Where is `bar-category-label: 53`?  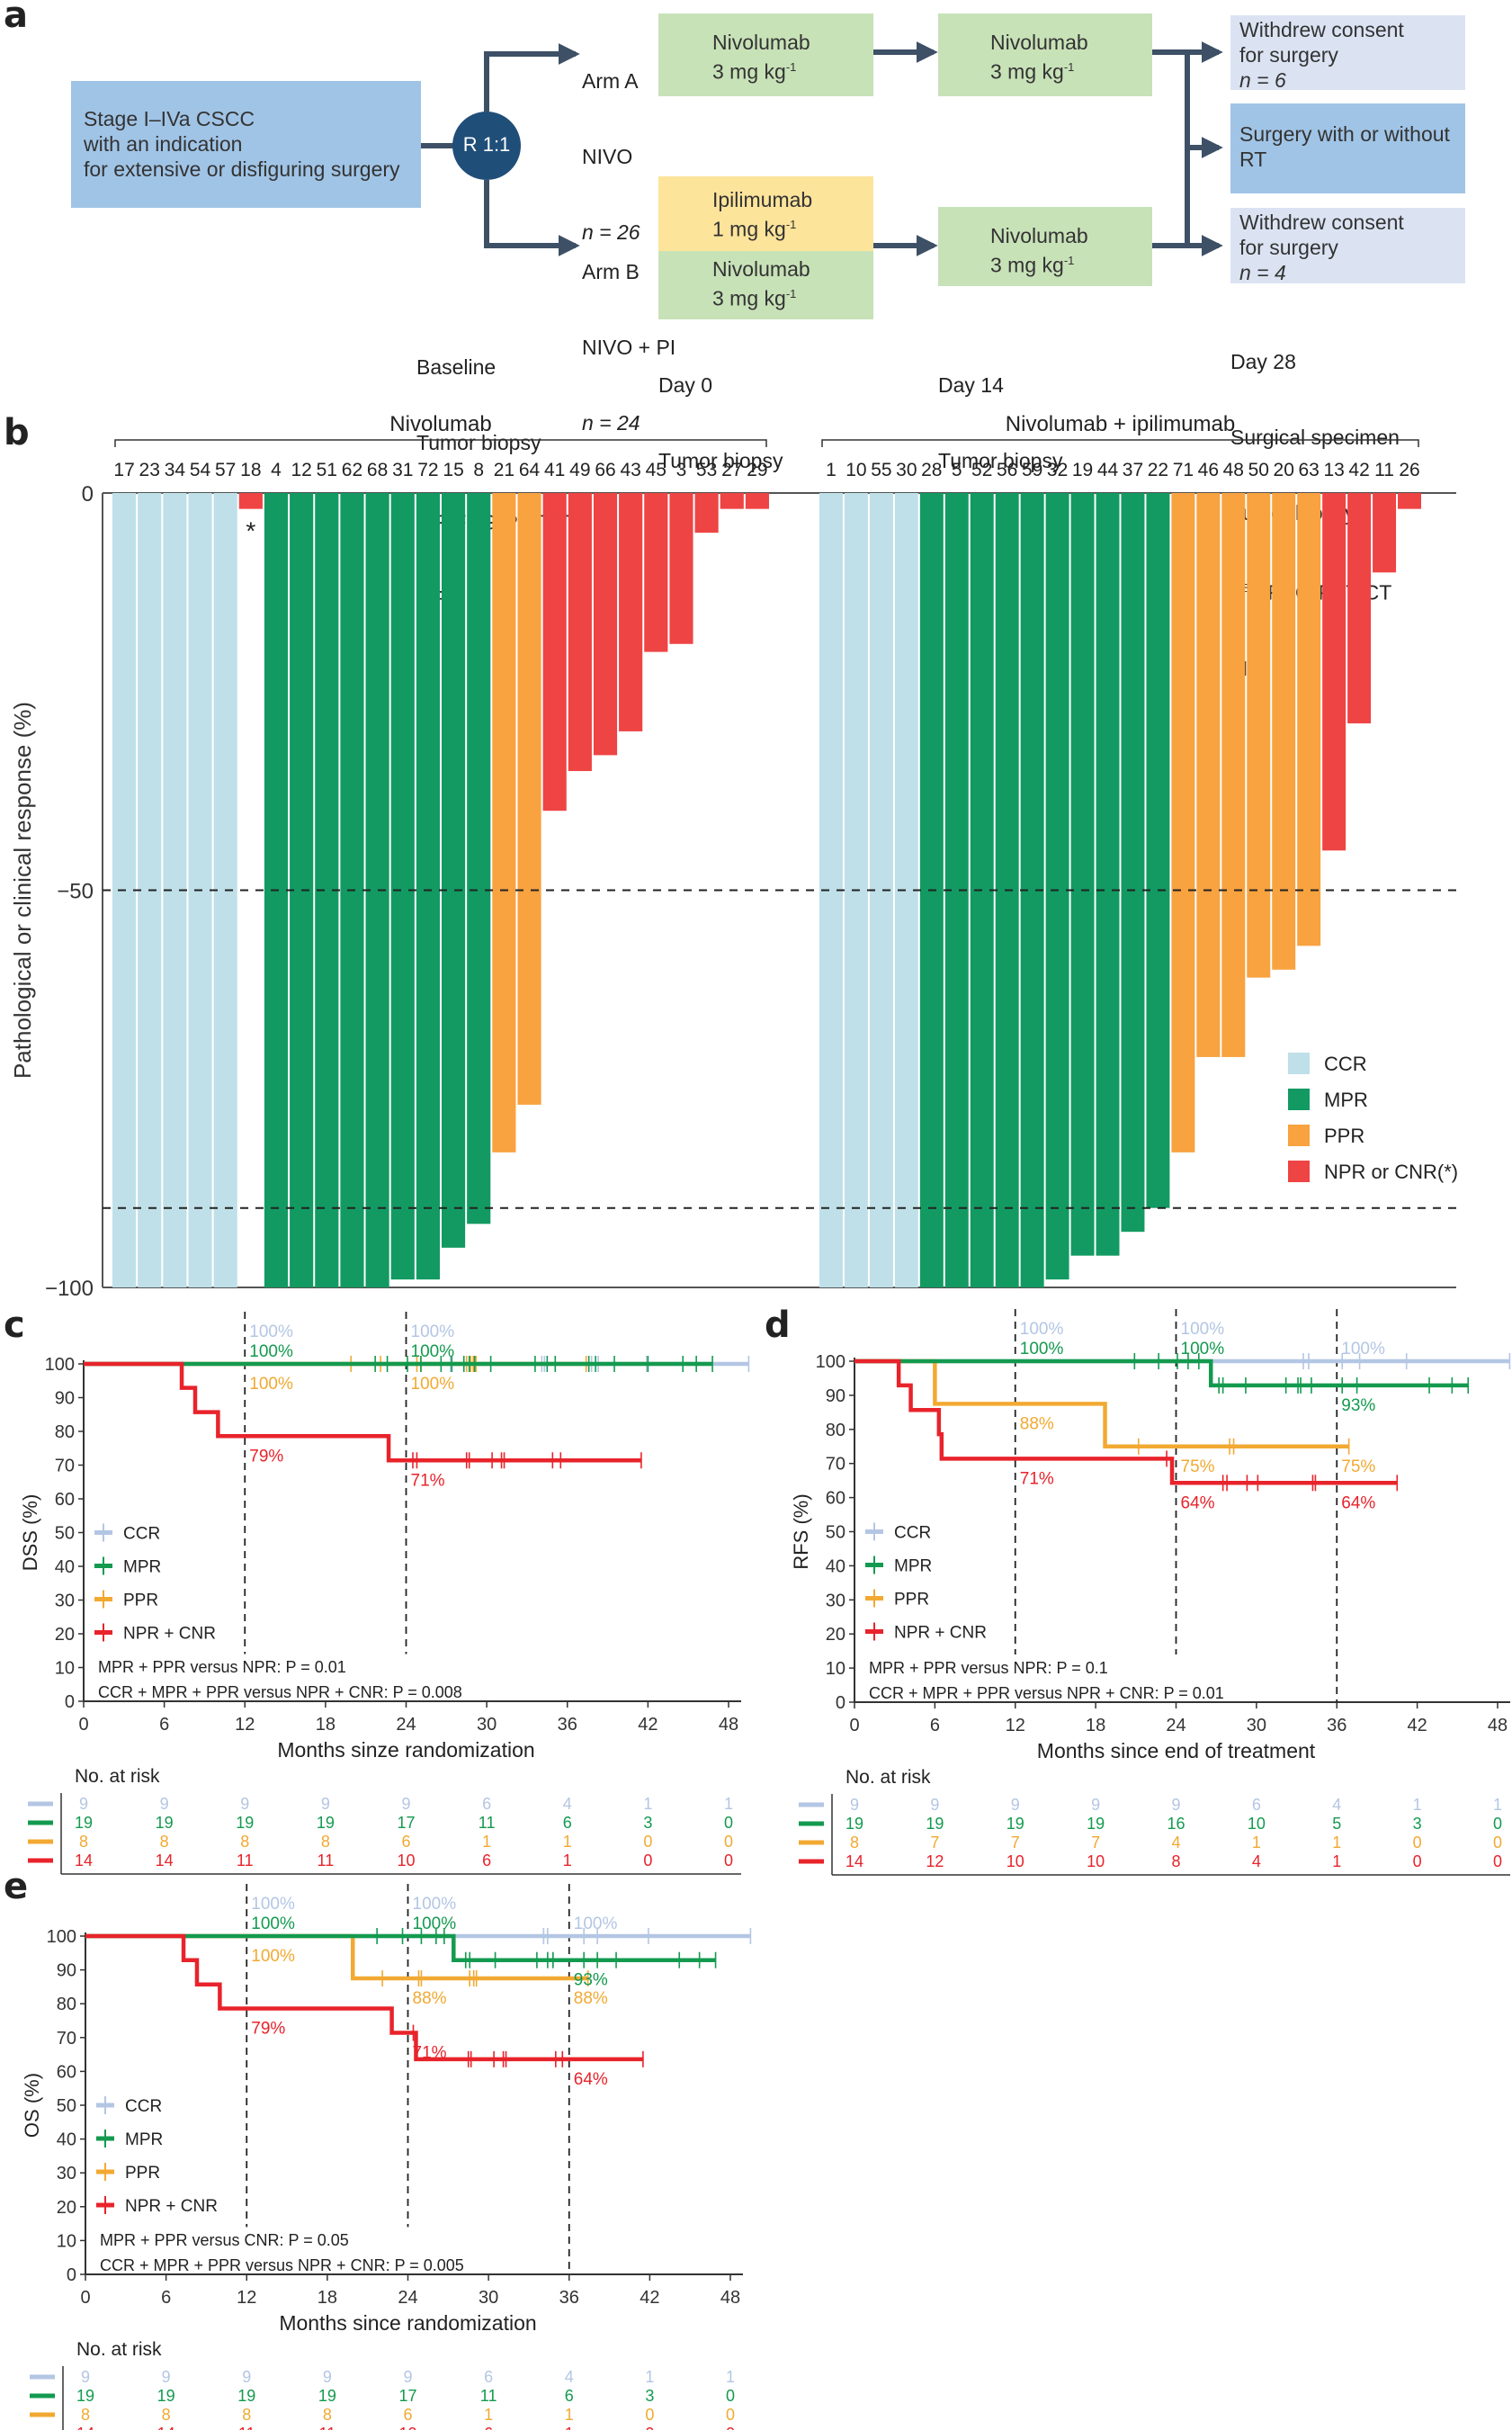 bar-category-label: 53 is located at coordinates (706, 470).